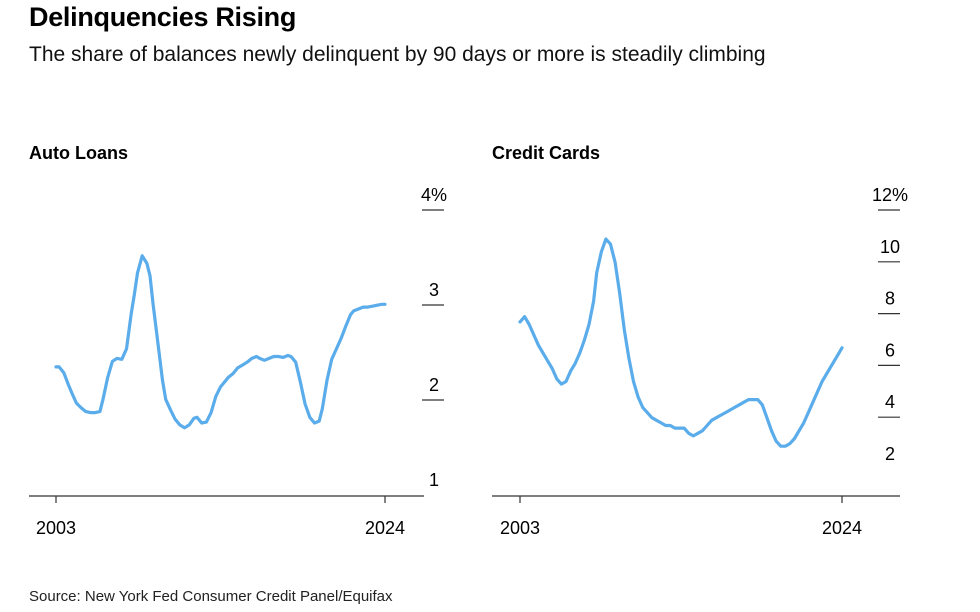 This screenshot has height=612, width=980. Describe the element at coordinates (434, 195) in the screenshot. I see `y-tick-label: 4%` at that location.